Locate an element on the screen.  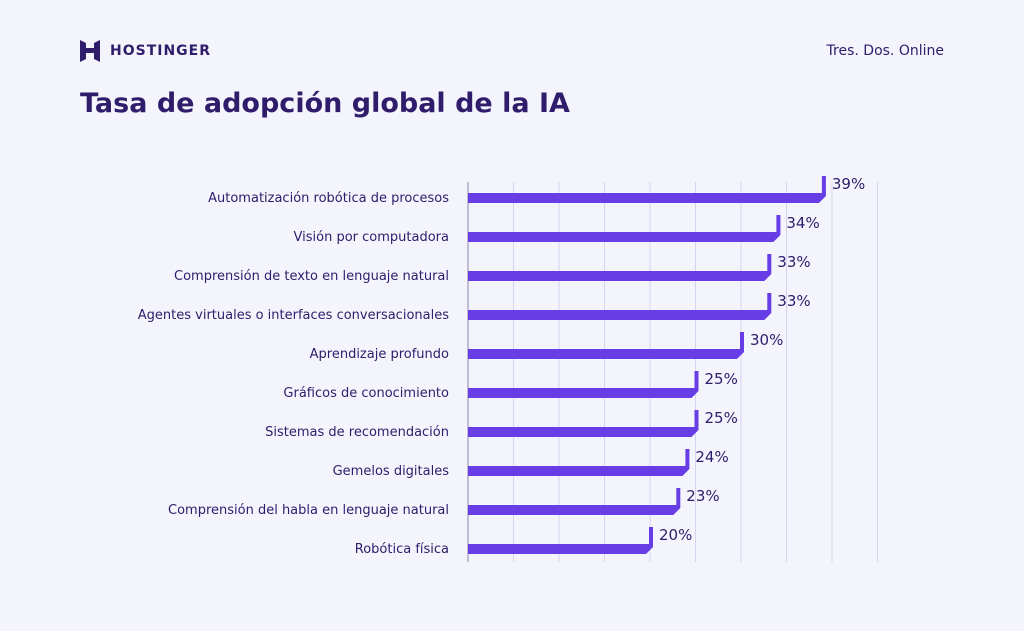
data-label: 24% is located at coordinates (711, 457).